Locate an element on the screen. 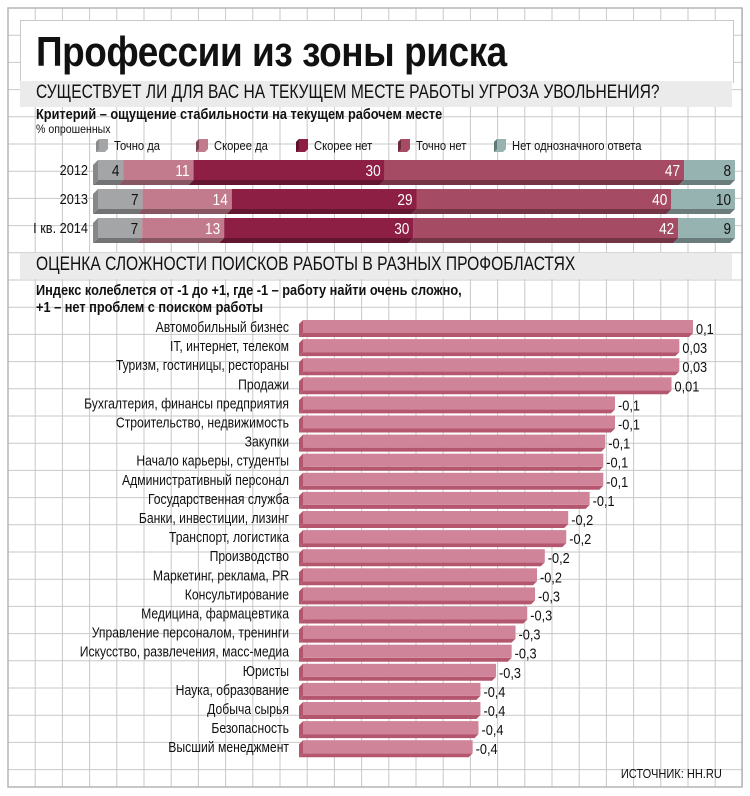  bar-category-label: Государственная служба is located at coordinates (218, 499).